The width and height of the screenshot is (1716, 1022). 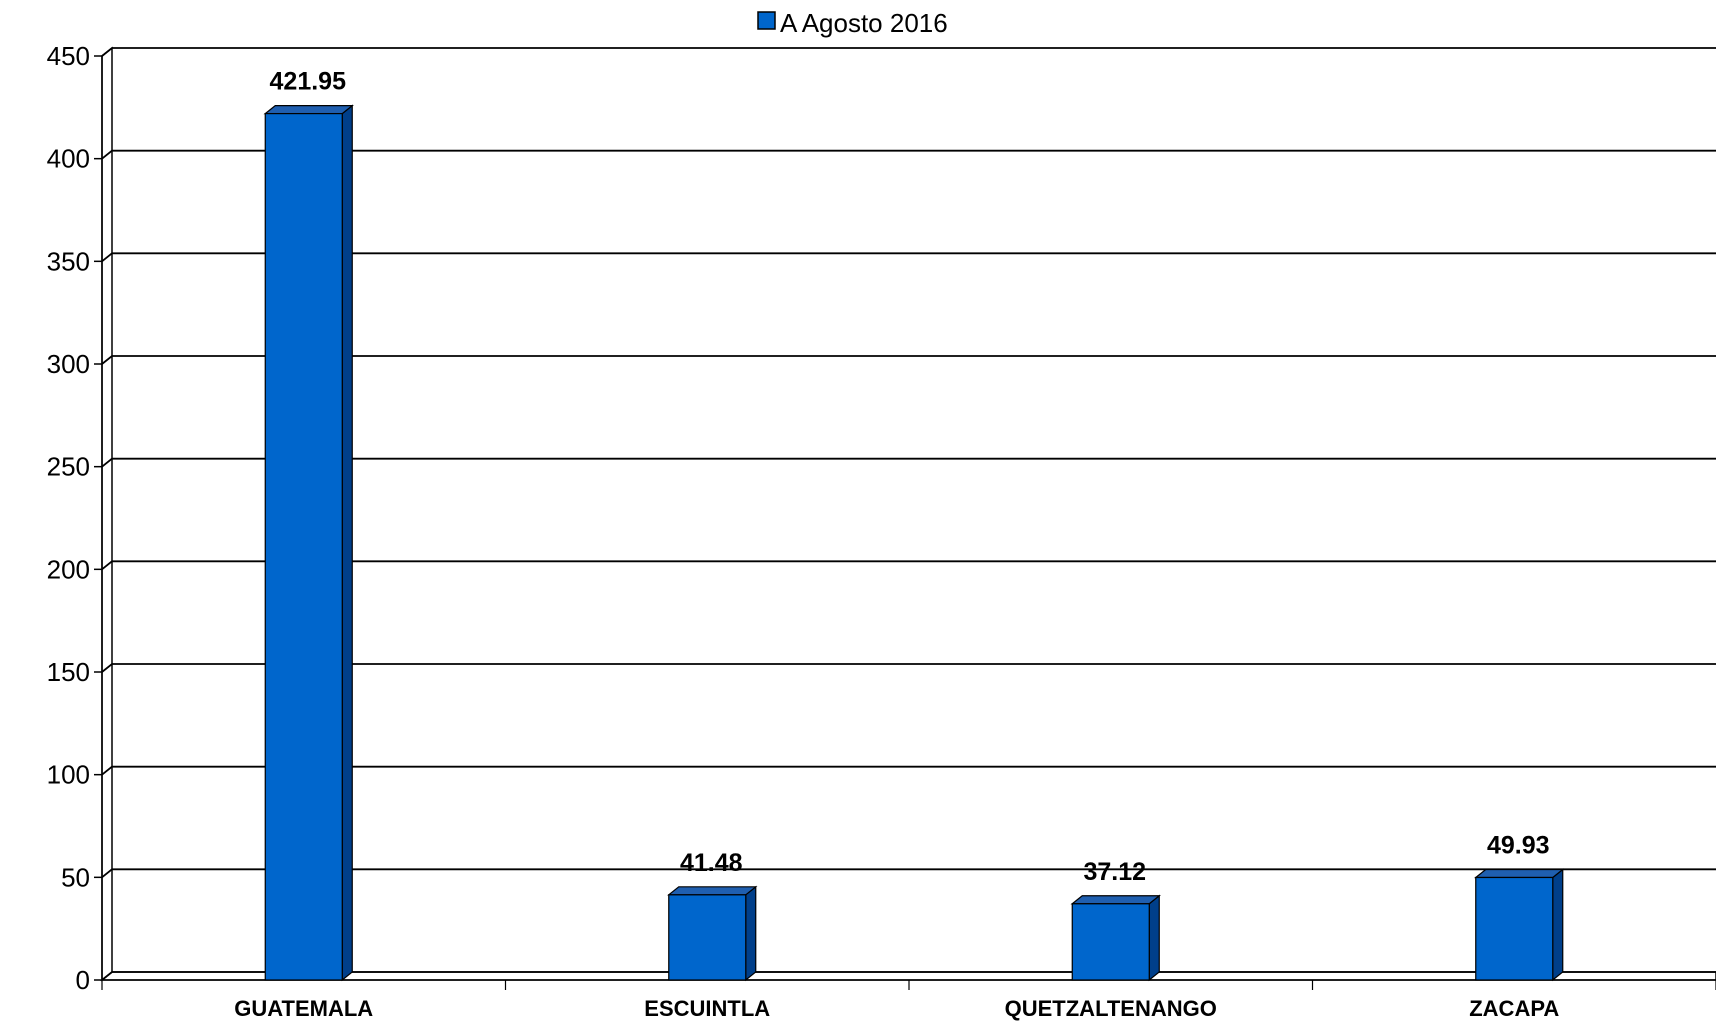 I want to click on data-label: 49.93, so click(x=1518, y=845).